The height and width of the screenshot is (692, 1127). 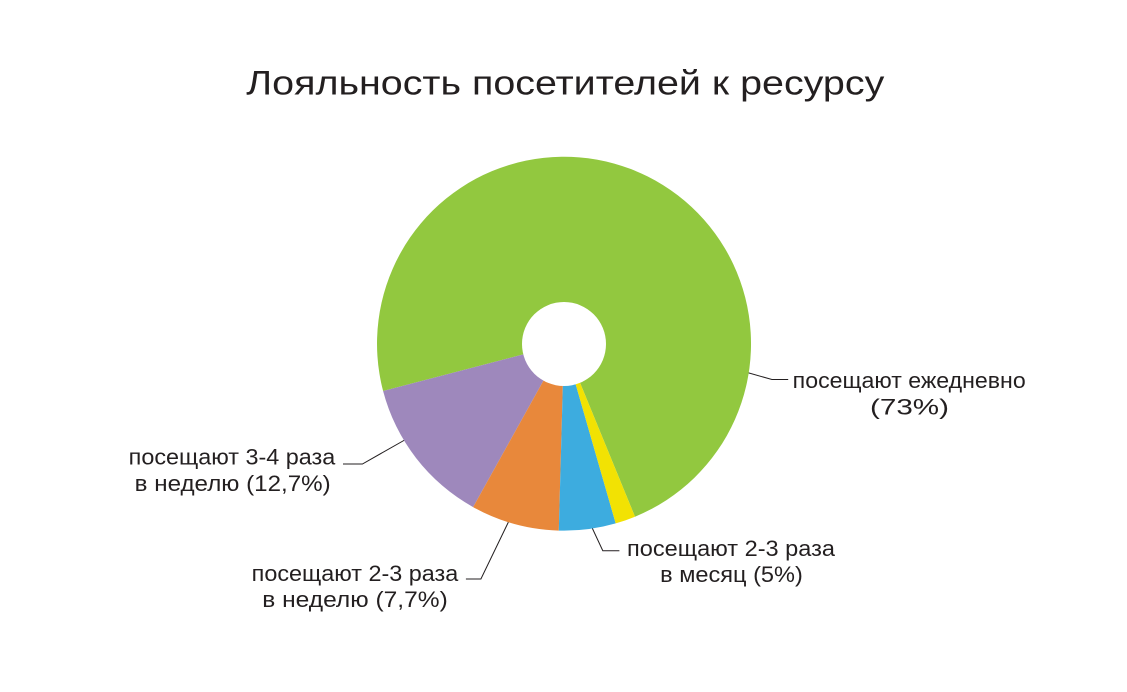 I want to click on svg-text: в неделю (7,7%), so click(x=355, y=599).